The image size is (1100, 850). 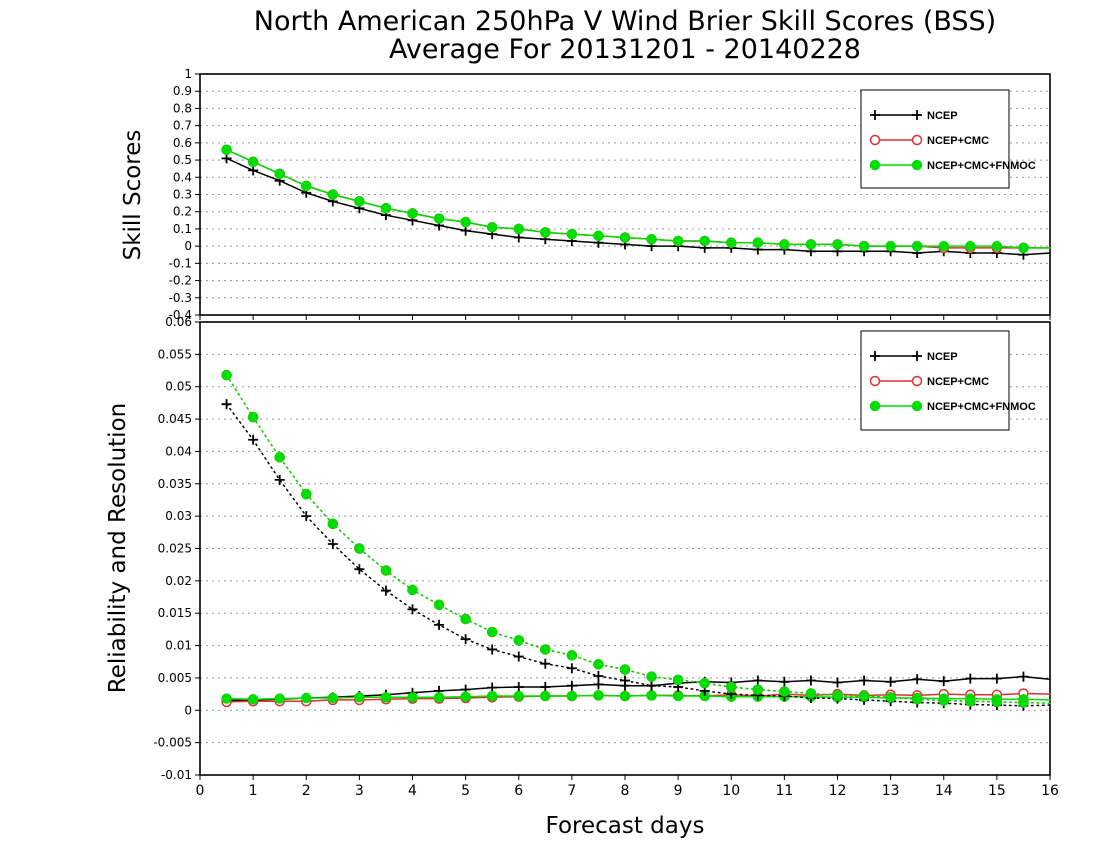 What do you see at coordinates (981, 407) in the screenshot?
I see `bottom-panel-legend-label: NCEP+CMC+FNMOC` at bounding box center [981, 407].